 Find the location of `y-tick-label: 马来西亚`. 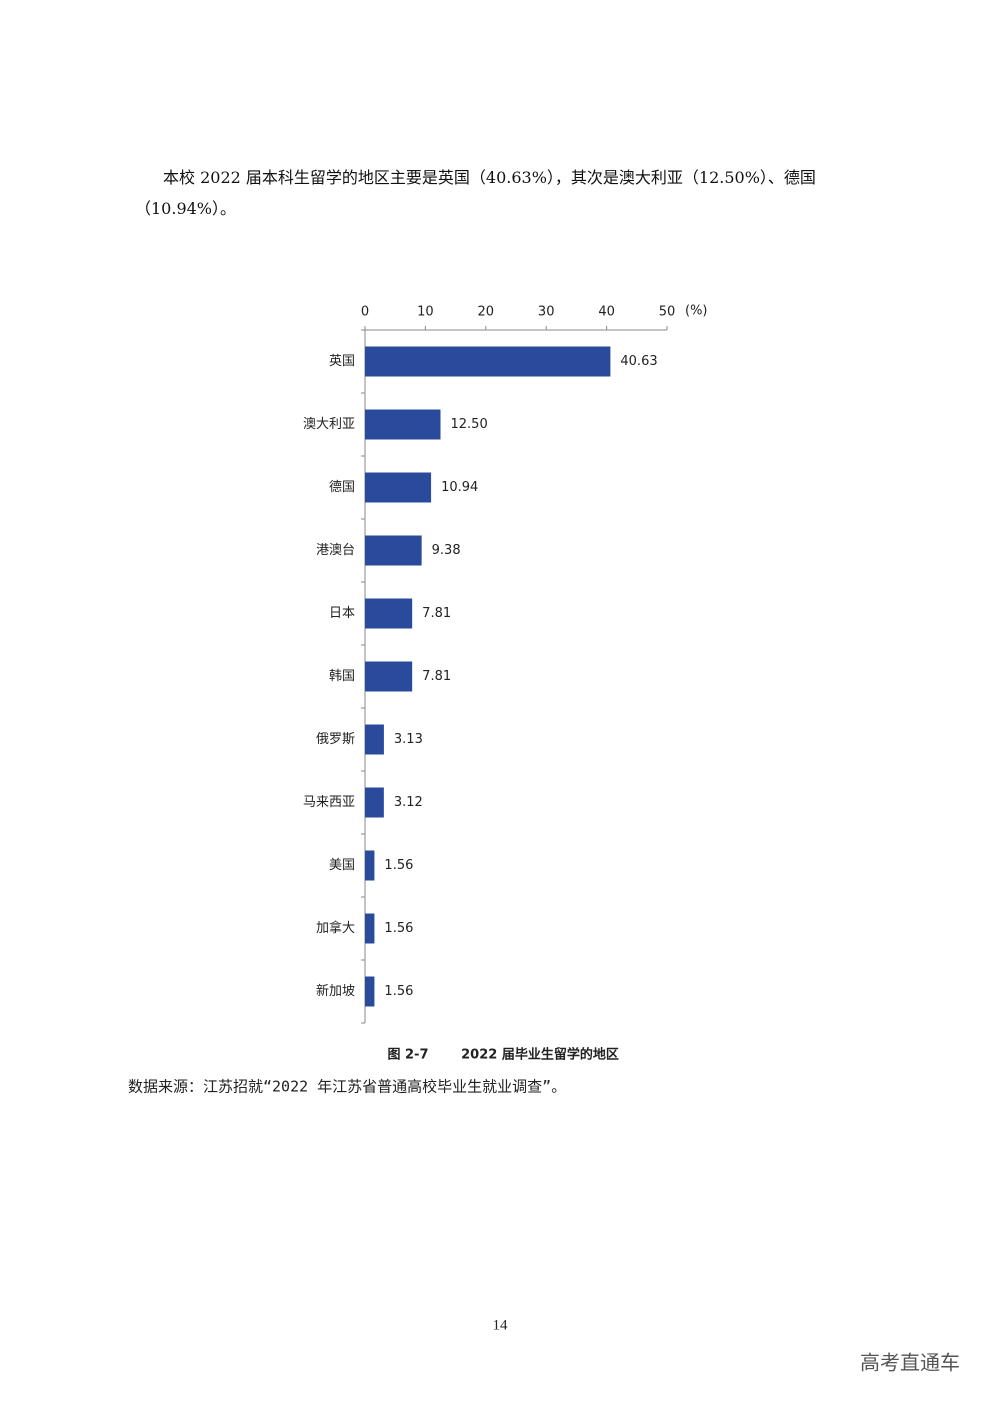

y-tick-label: 马来西亚 is located at coordinates (329, 802).